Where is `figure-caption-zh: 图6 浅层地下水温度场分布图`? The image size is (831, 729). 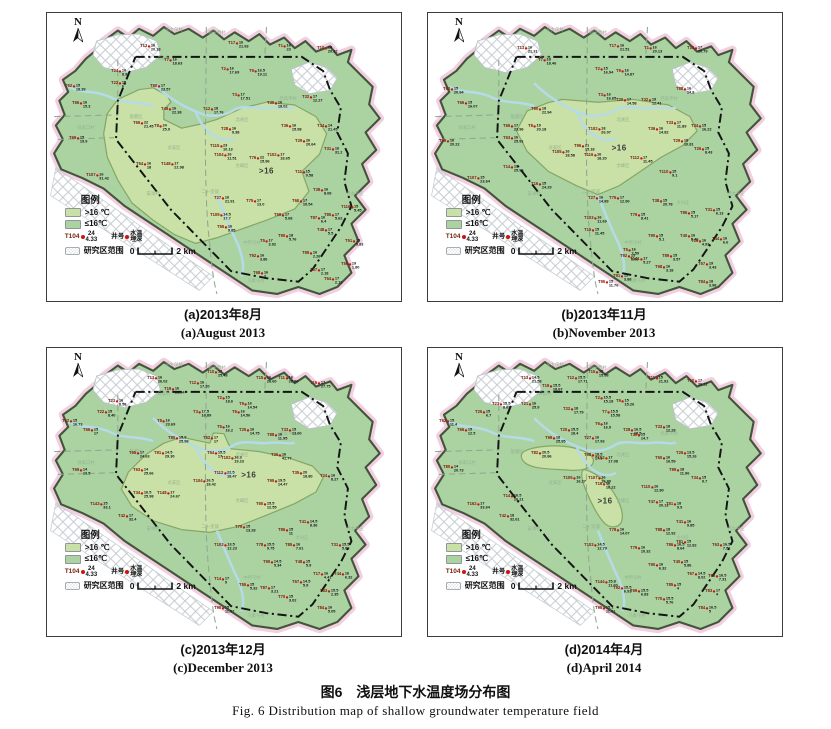 figure-caption-zh: 图6 浅层地下水温度场分布图 is located at coordinates (415, 692).